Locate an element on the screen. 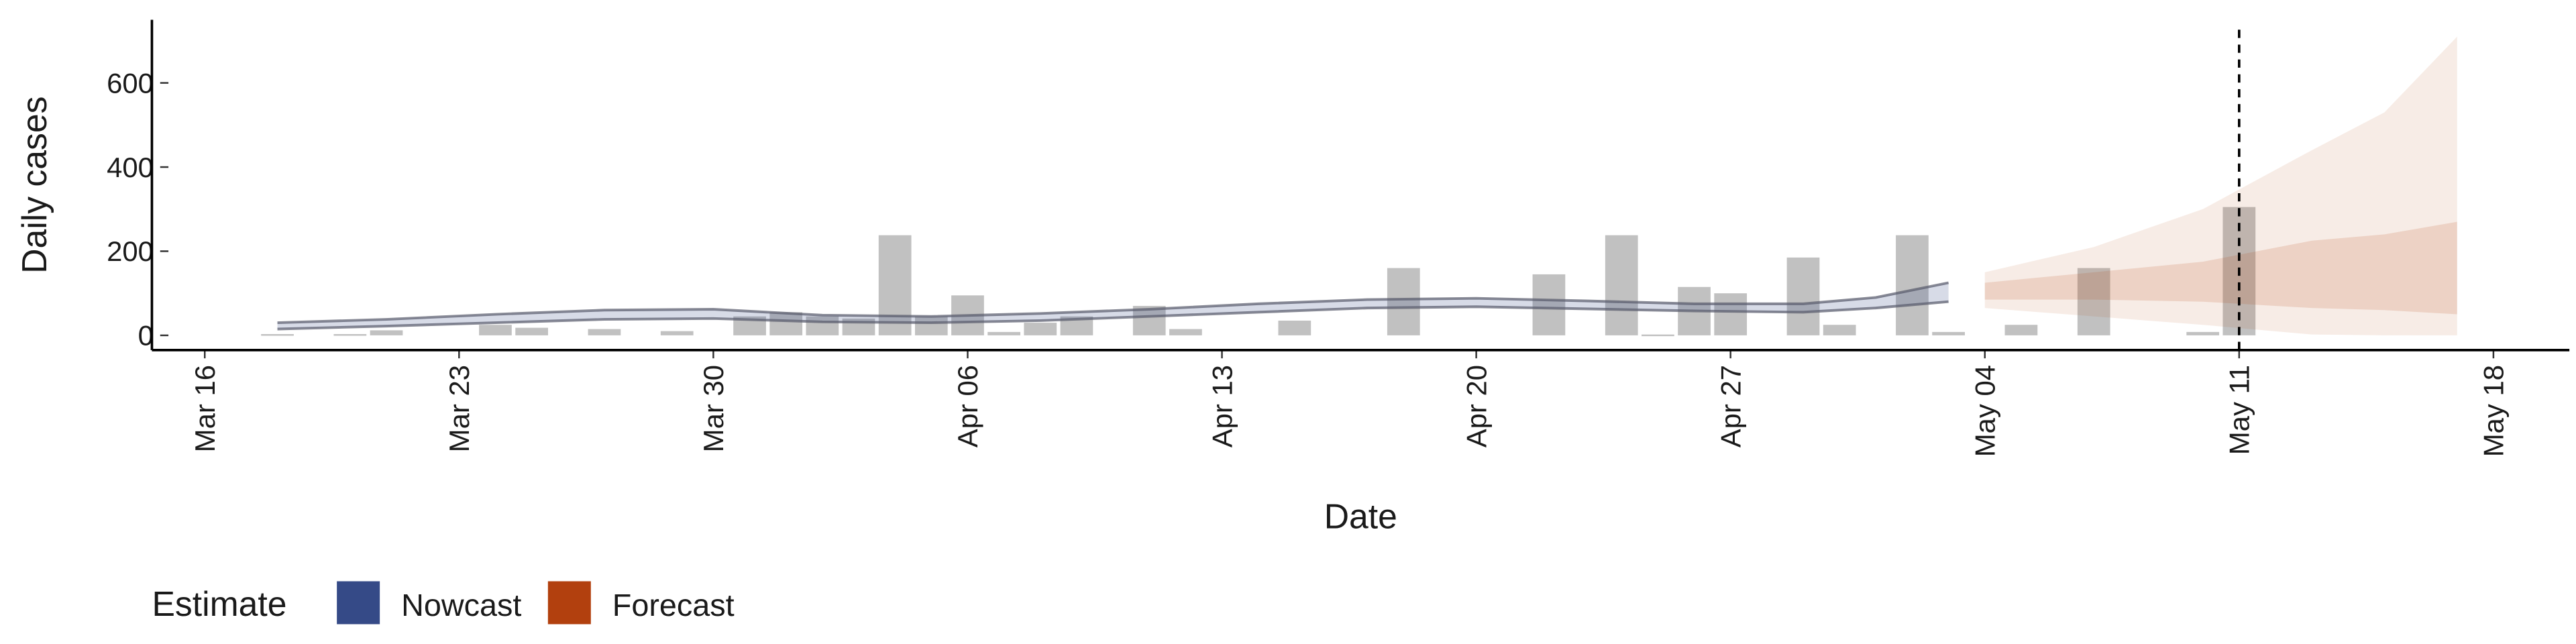  x-tick-label: May 04 is located at coordinates (1985, 411).